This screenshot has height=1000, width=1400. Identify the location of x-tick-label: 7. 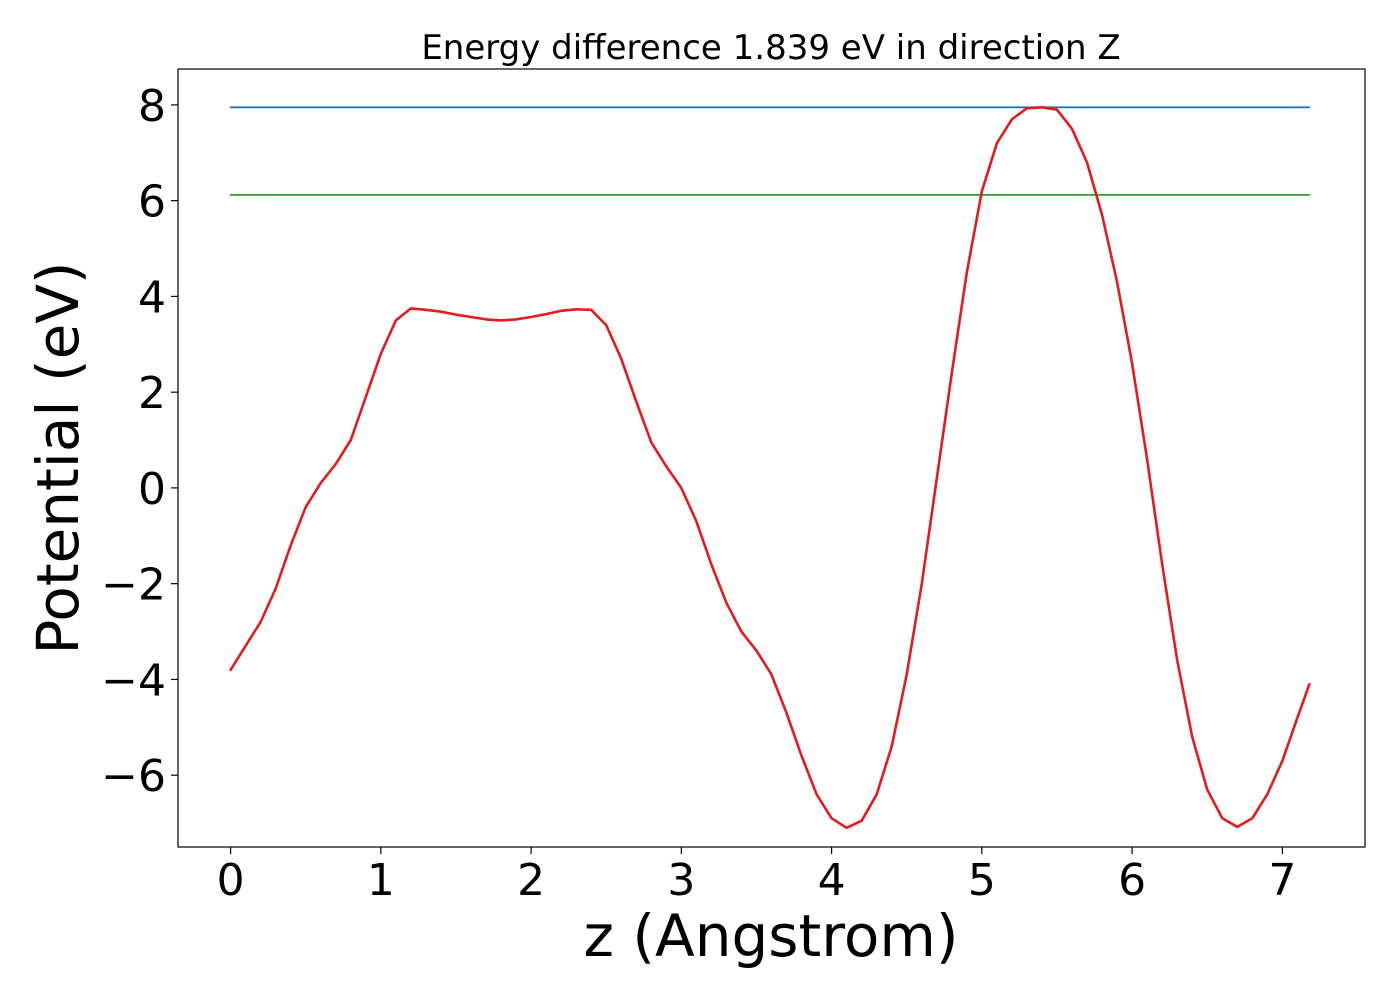
(1282, 880).